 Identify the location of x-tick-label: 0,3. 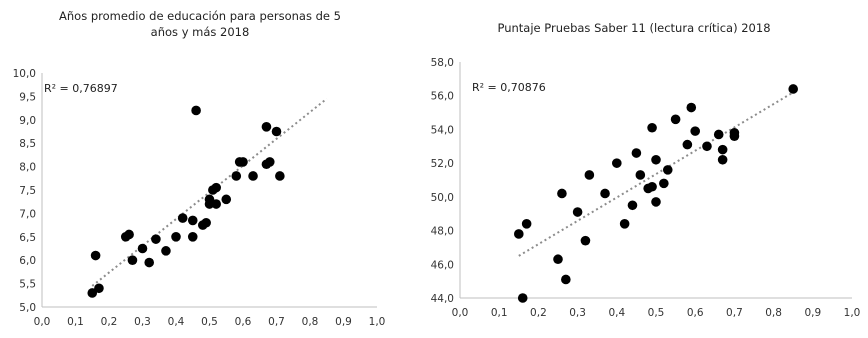
(142, 322).